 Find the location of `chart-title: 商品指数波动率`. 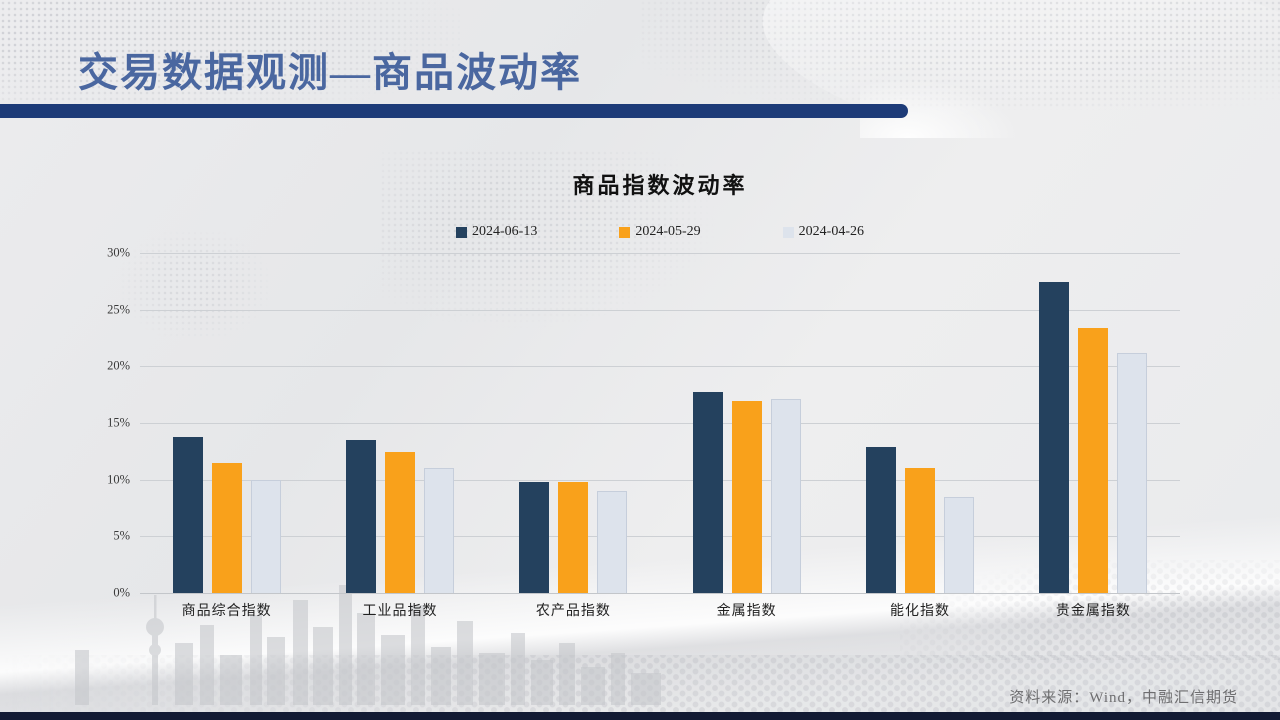

chart-title: 商品指数波动率 is located at coordinates (660, 185).